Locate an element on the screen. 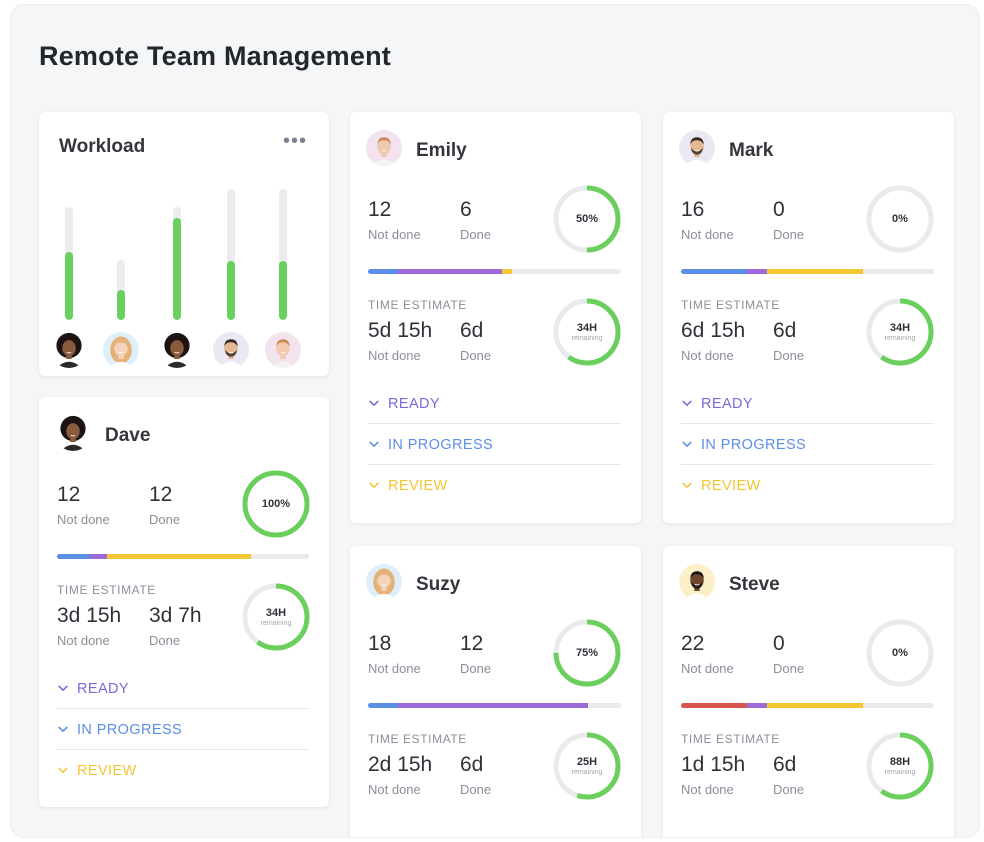  completion-percent: 50% is located at coordinates (587, 219).